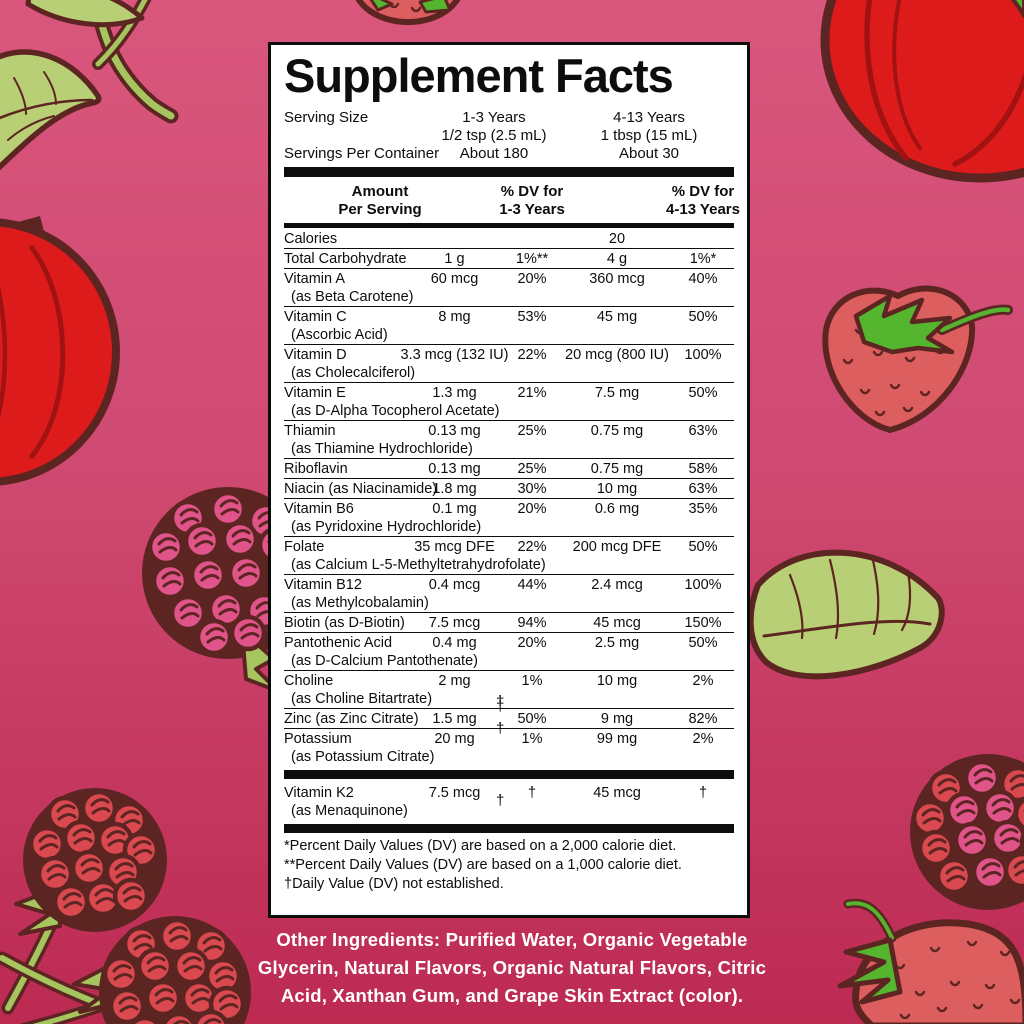 The width and height of the screenshot is (1024, 1024). What do you see at coordinates (89, 85) in the screenshot?
I see `branch-leaves-illustration` at bounding box center [89, 85].